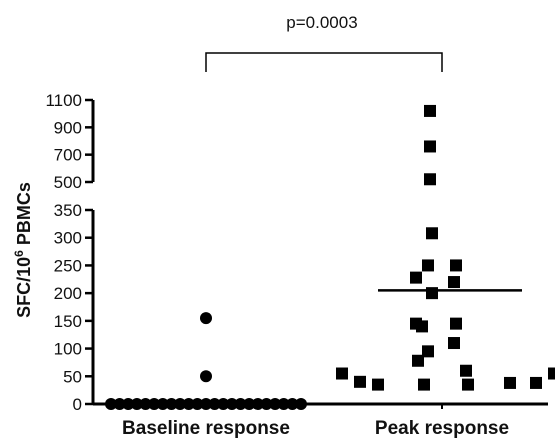  What do you see at coordinates (442, 428) in the screenshot?
I see `x-category-label-peak: Peak response` at bounding box center [442, 428].